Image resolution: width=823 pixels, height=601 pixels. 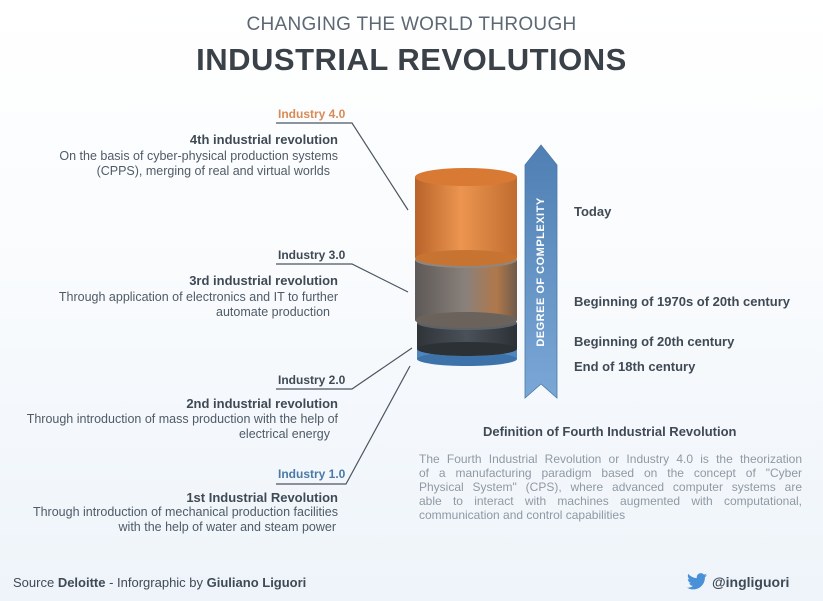 I want to click on era-1970s: Beginning of 1970s of 20th century, so click(x=682, y=301).